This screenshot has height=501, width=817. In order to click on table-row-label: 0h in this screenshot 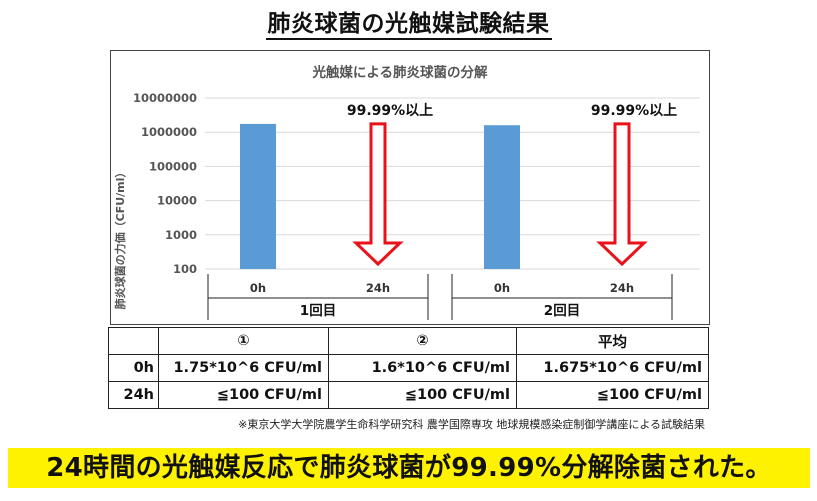, I will do `click(133, 368)`.